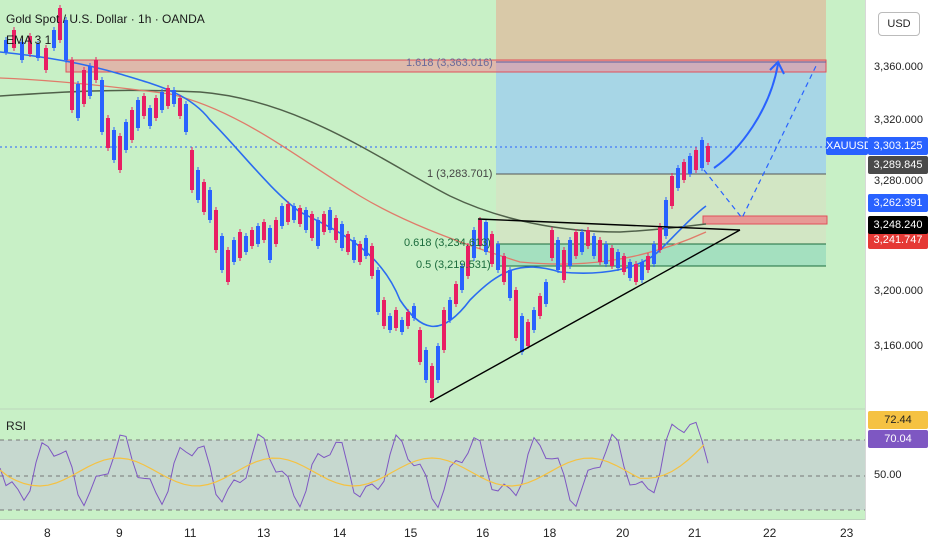 The height and width of the screenshot is (550, 932). Describe the element at coordinates (898, 225) in the screenshot. I see `ema-badge: 3,248.240` at that location.